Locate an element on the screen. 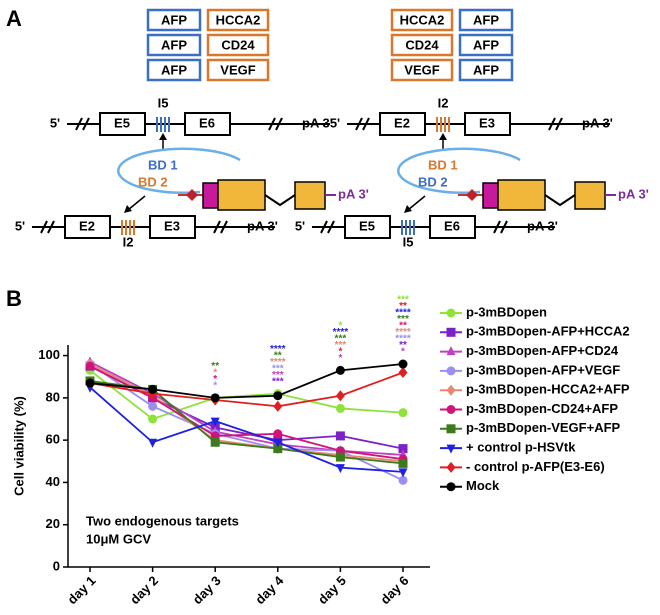 The height and width of the screenshot is (615, 660). legend-label: p-3mBDopen-AFP+CD24 is located at coordinates (542, 350).